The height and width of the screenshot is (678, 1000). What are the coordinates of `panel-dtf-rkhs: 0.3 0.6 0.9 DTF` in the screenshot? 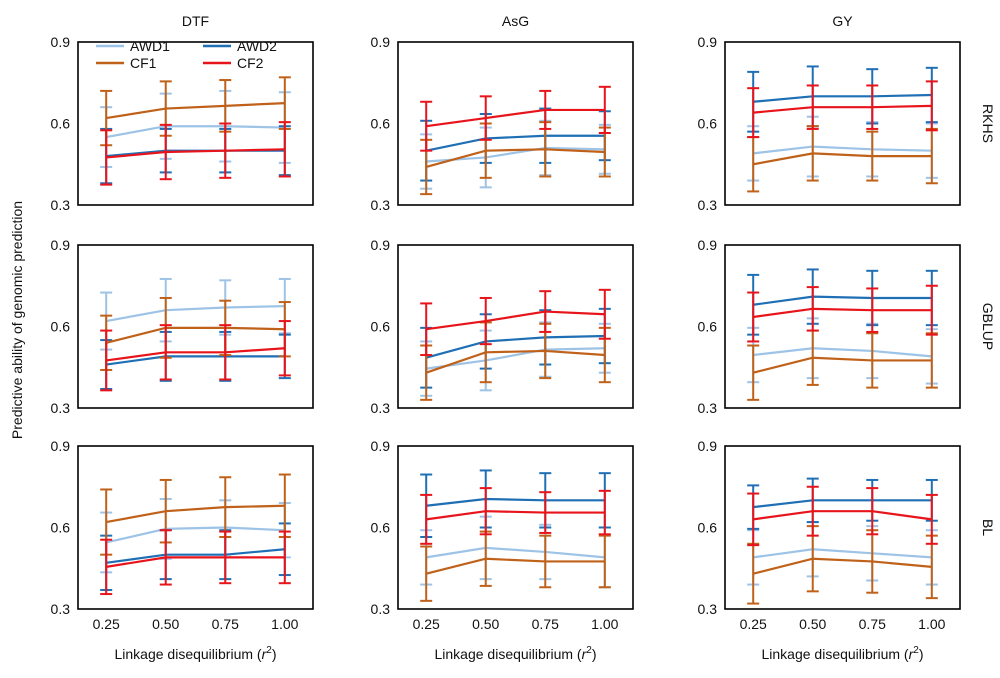 It's located at (182, 113).